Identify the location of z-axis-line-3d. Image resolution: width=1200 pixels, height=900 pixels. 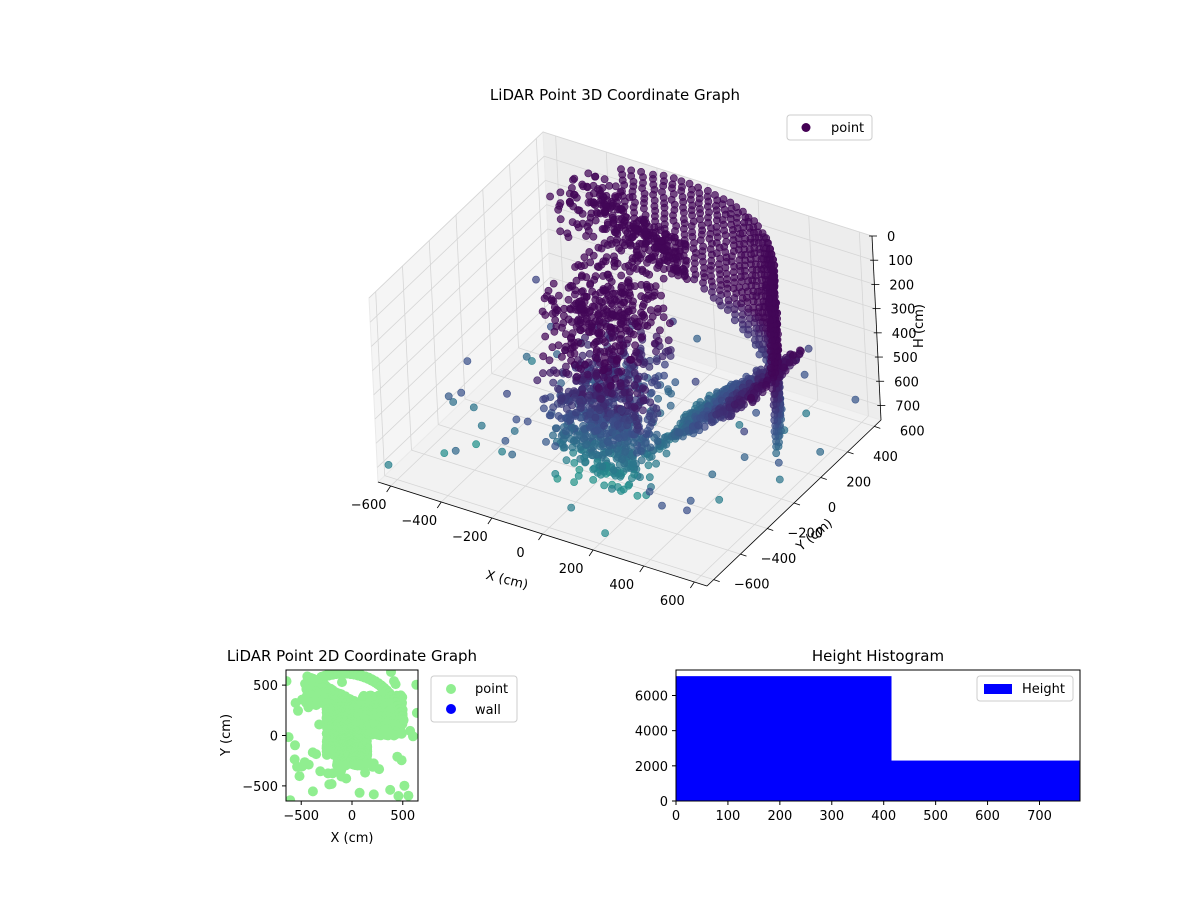
(876, 328).